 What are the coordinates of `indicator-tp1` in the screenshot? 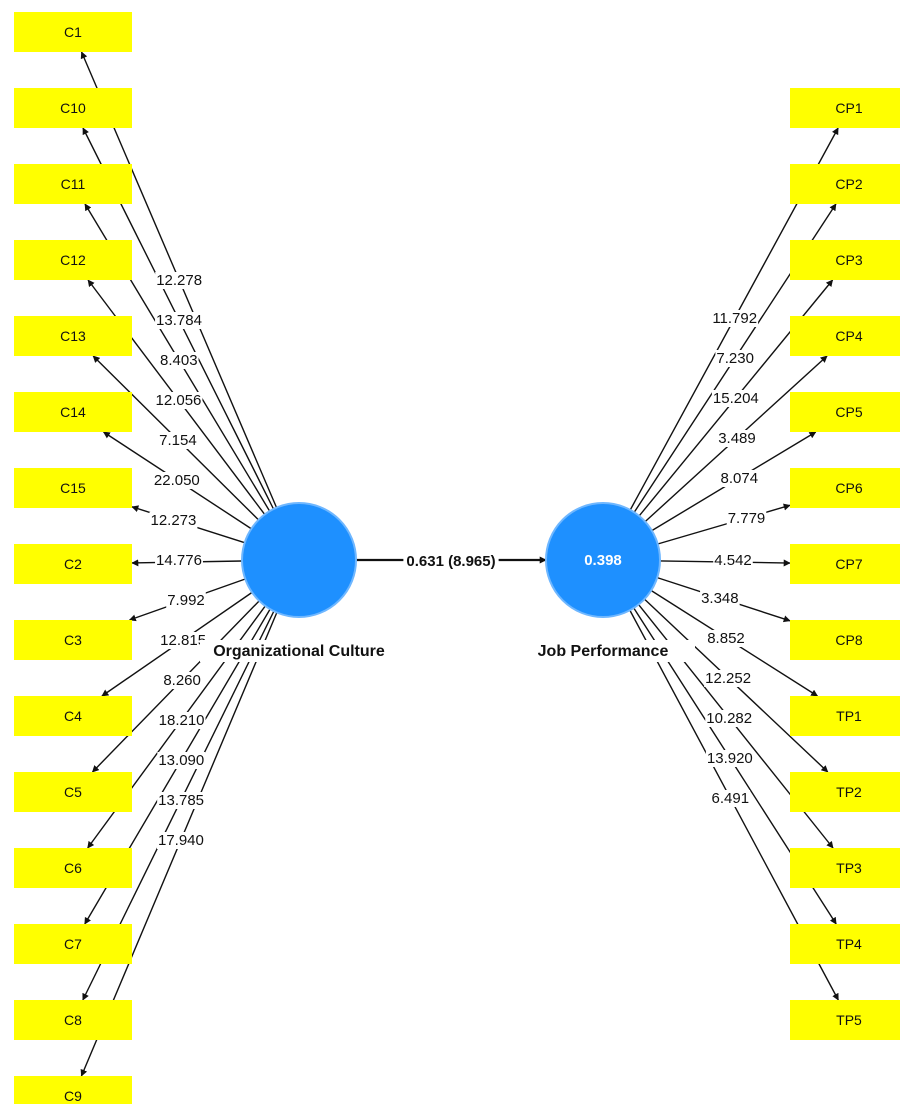 It's located at (845, 716).